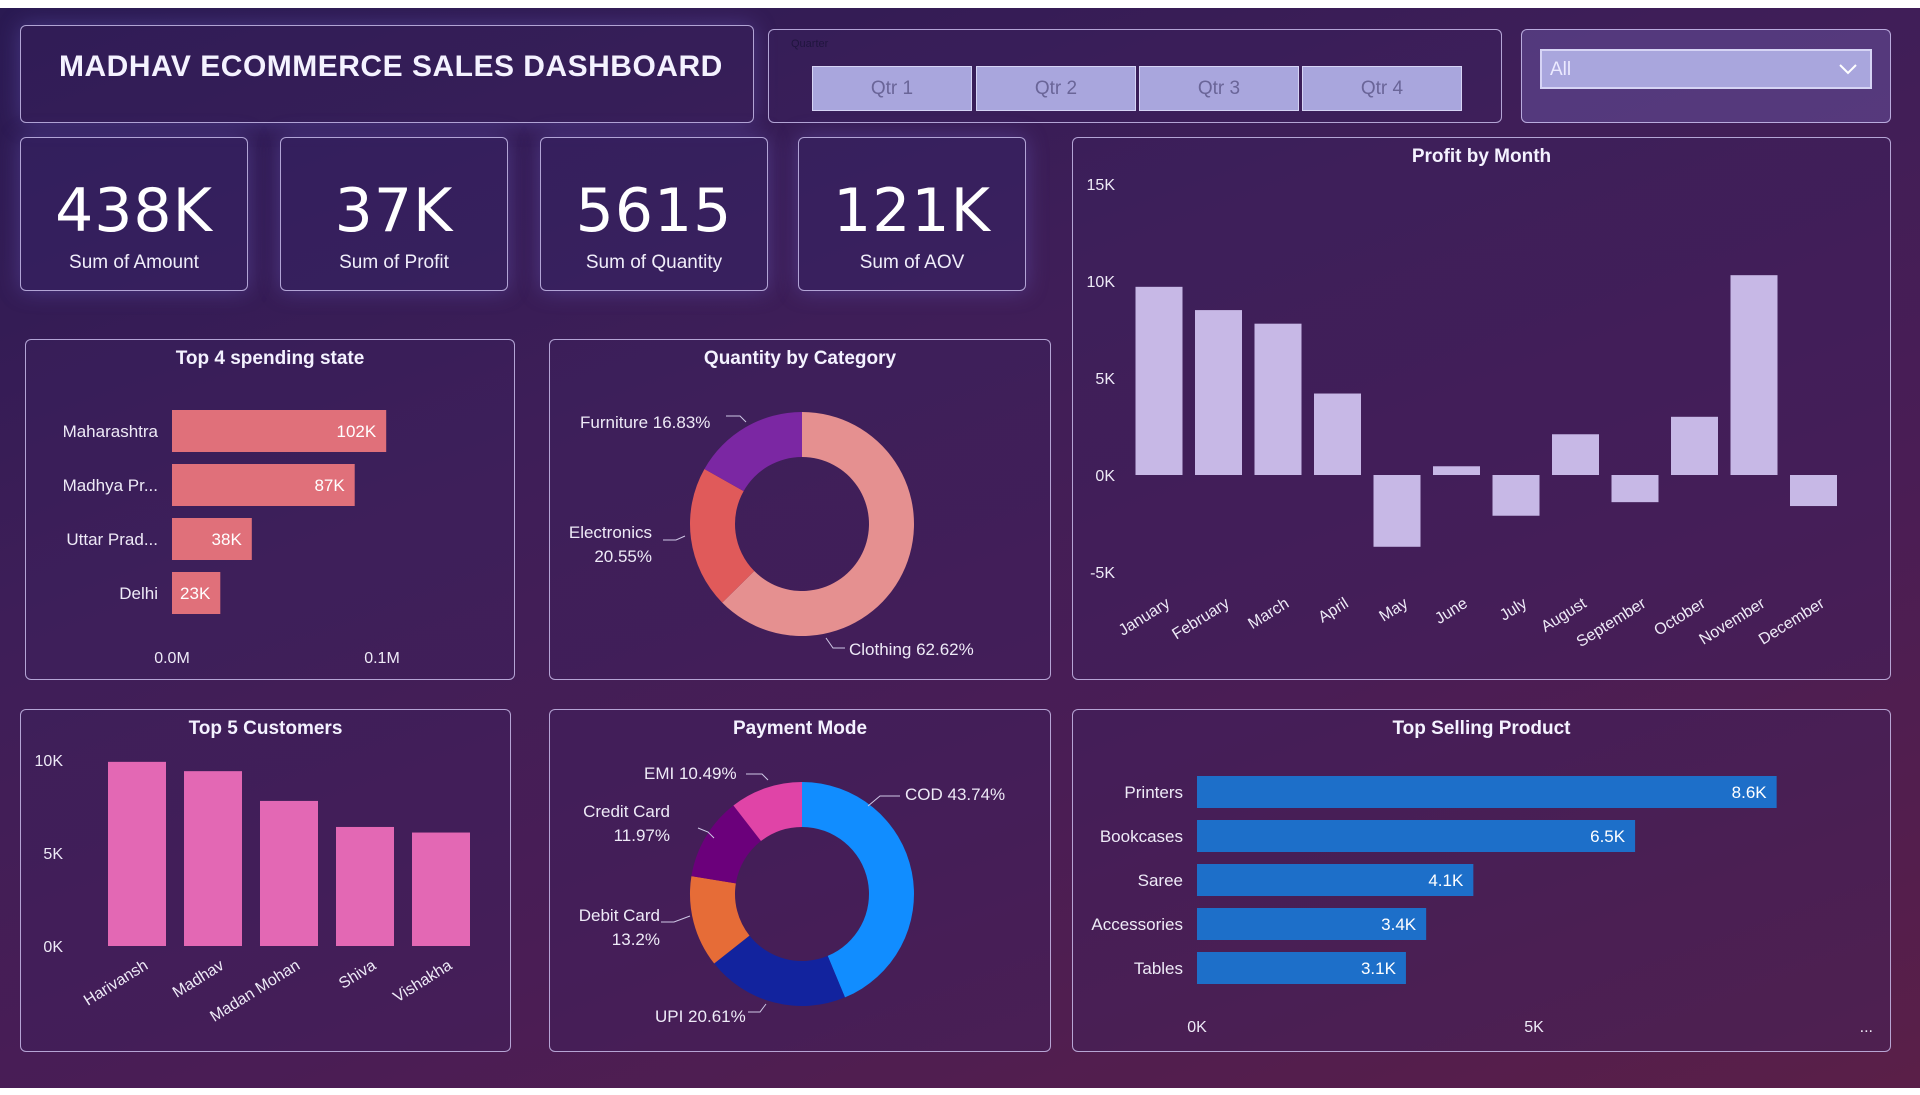 The image size is (1920, 1095). Describe the element at coordinates (387, 74) in the screenshot. I see `title-panel: MADHAV ECOMMERCE SALES DASHBOARD` at that location.